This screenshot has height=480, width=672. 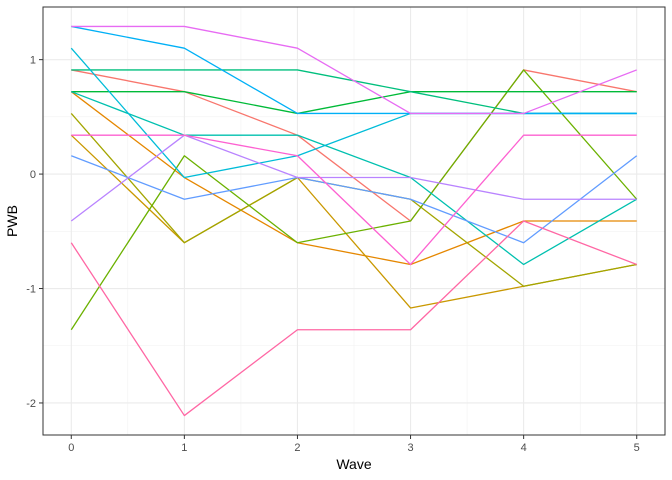 I want to click on y-tick-label: -1, so click(x=31, y=290).